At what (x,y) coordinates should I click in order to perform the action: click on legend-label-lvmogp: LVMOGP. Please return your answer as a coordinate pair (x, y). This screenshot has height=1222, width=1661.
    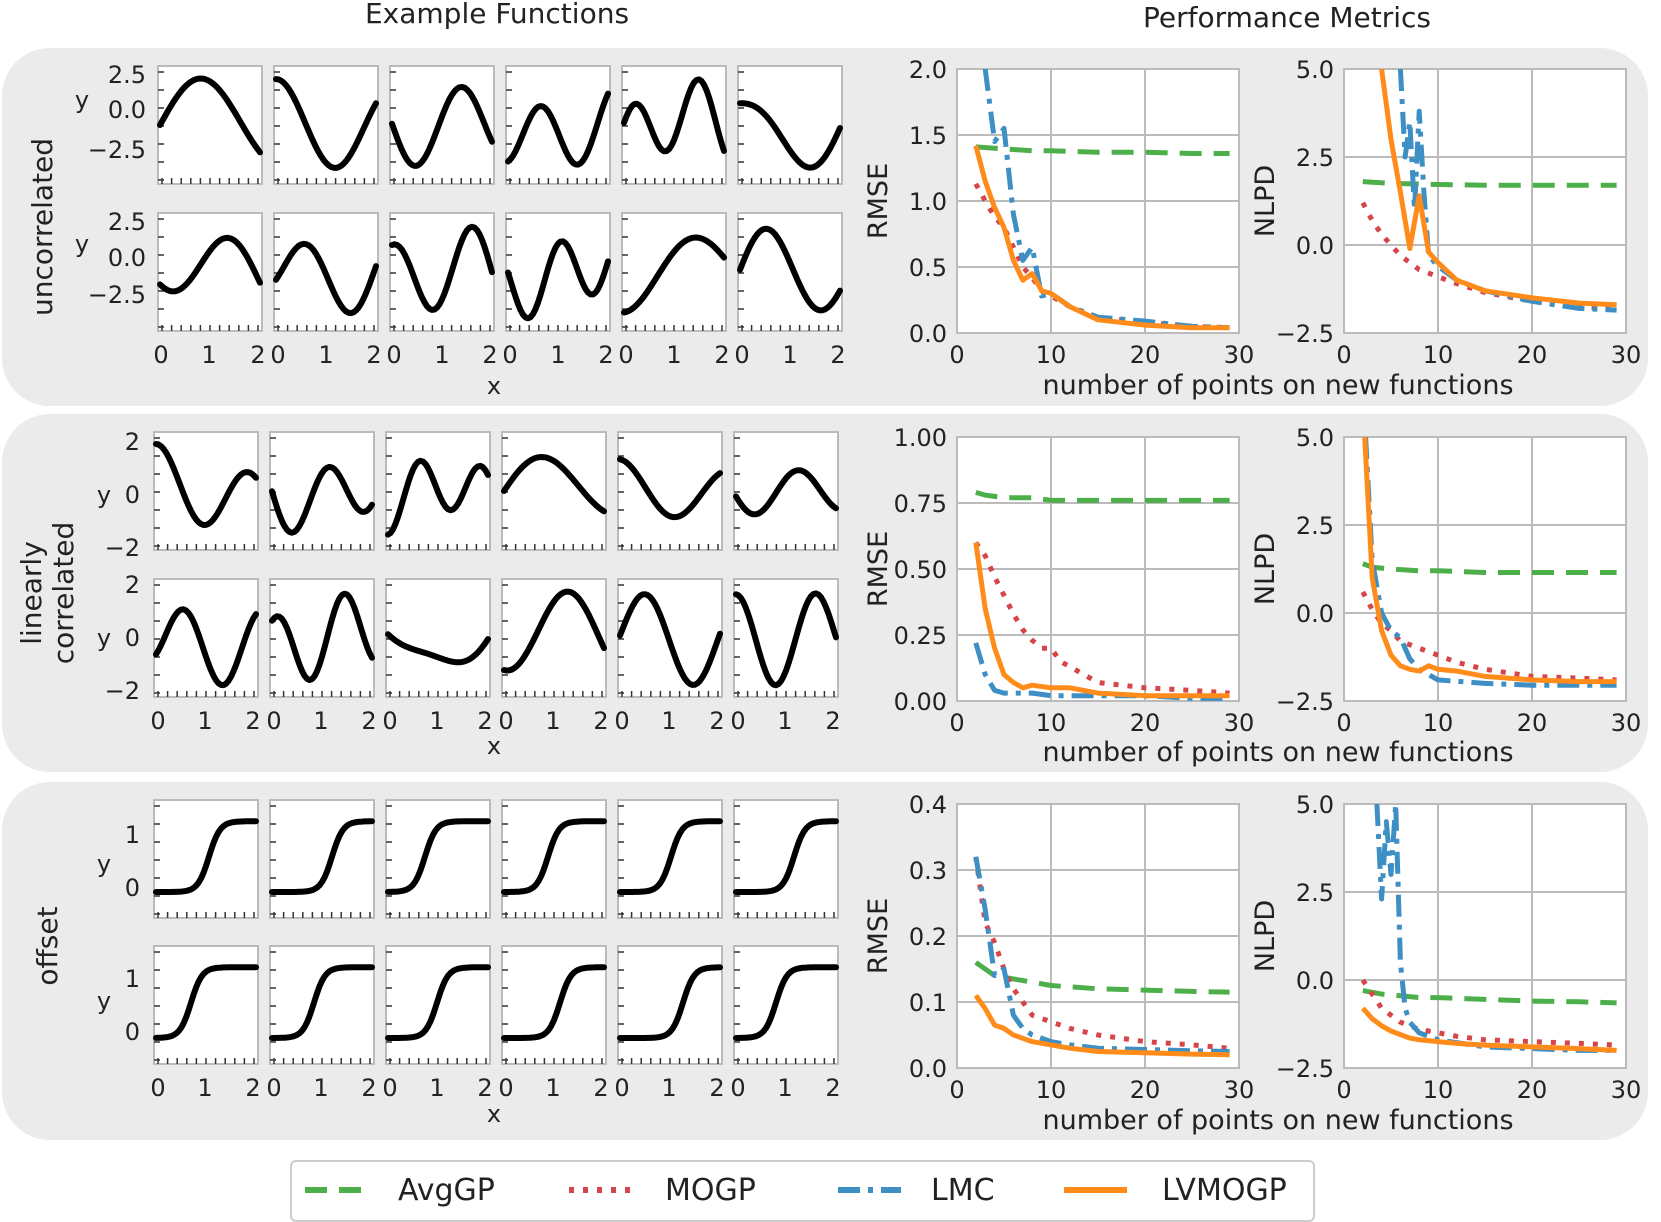
    Looking at the image, I should click on (1224, 1190).